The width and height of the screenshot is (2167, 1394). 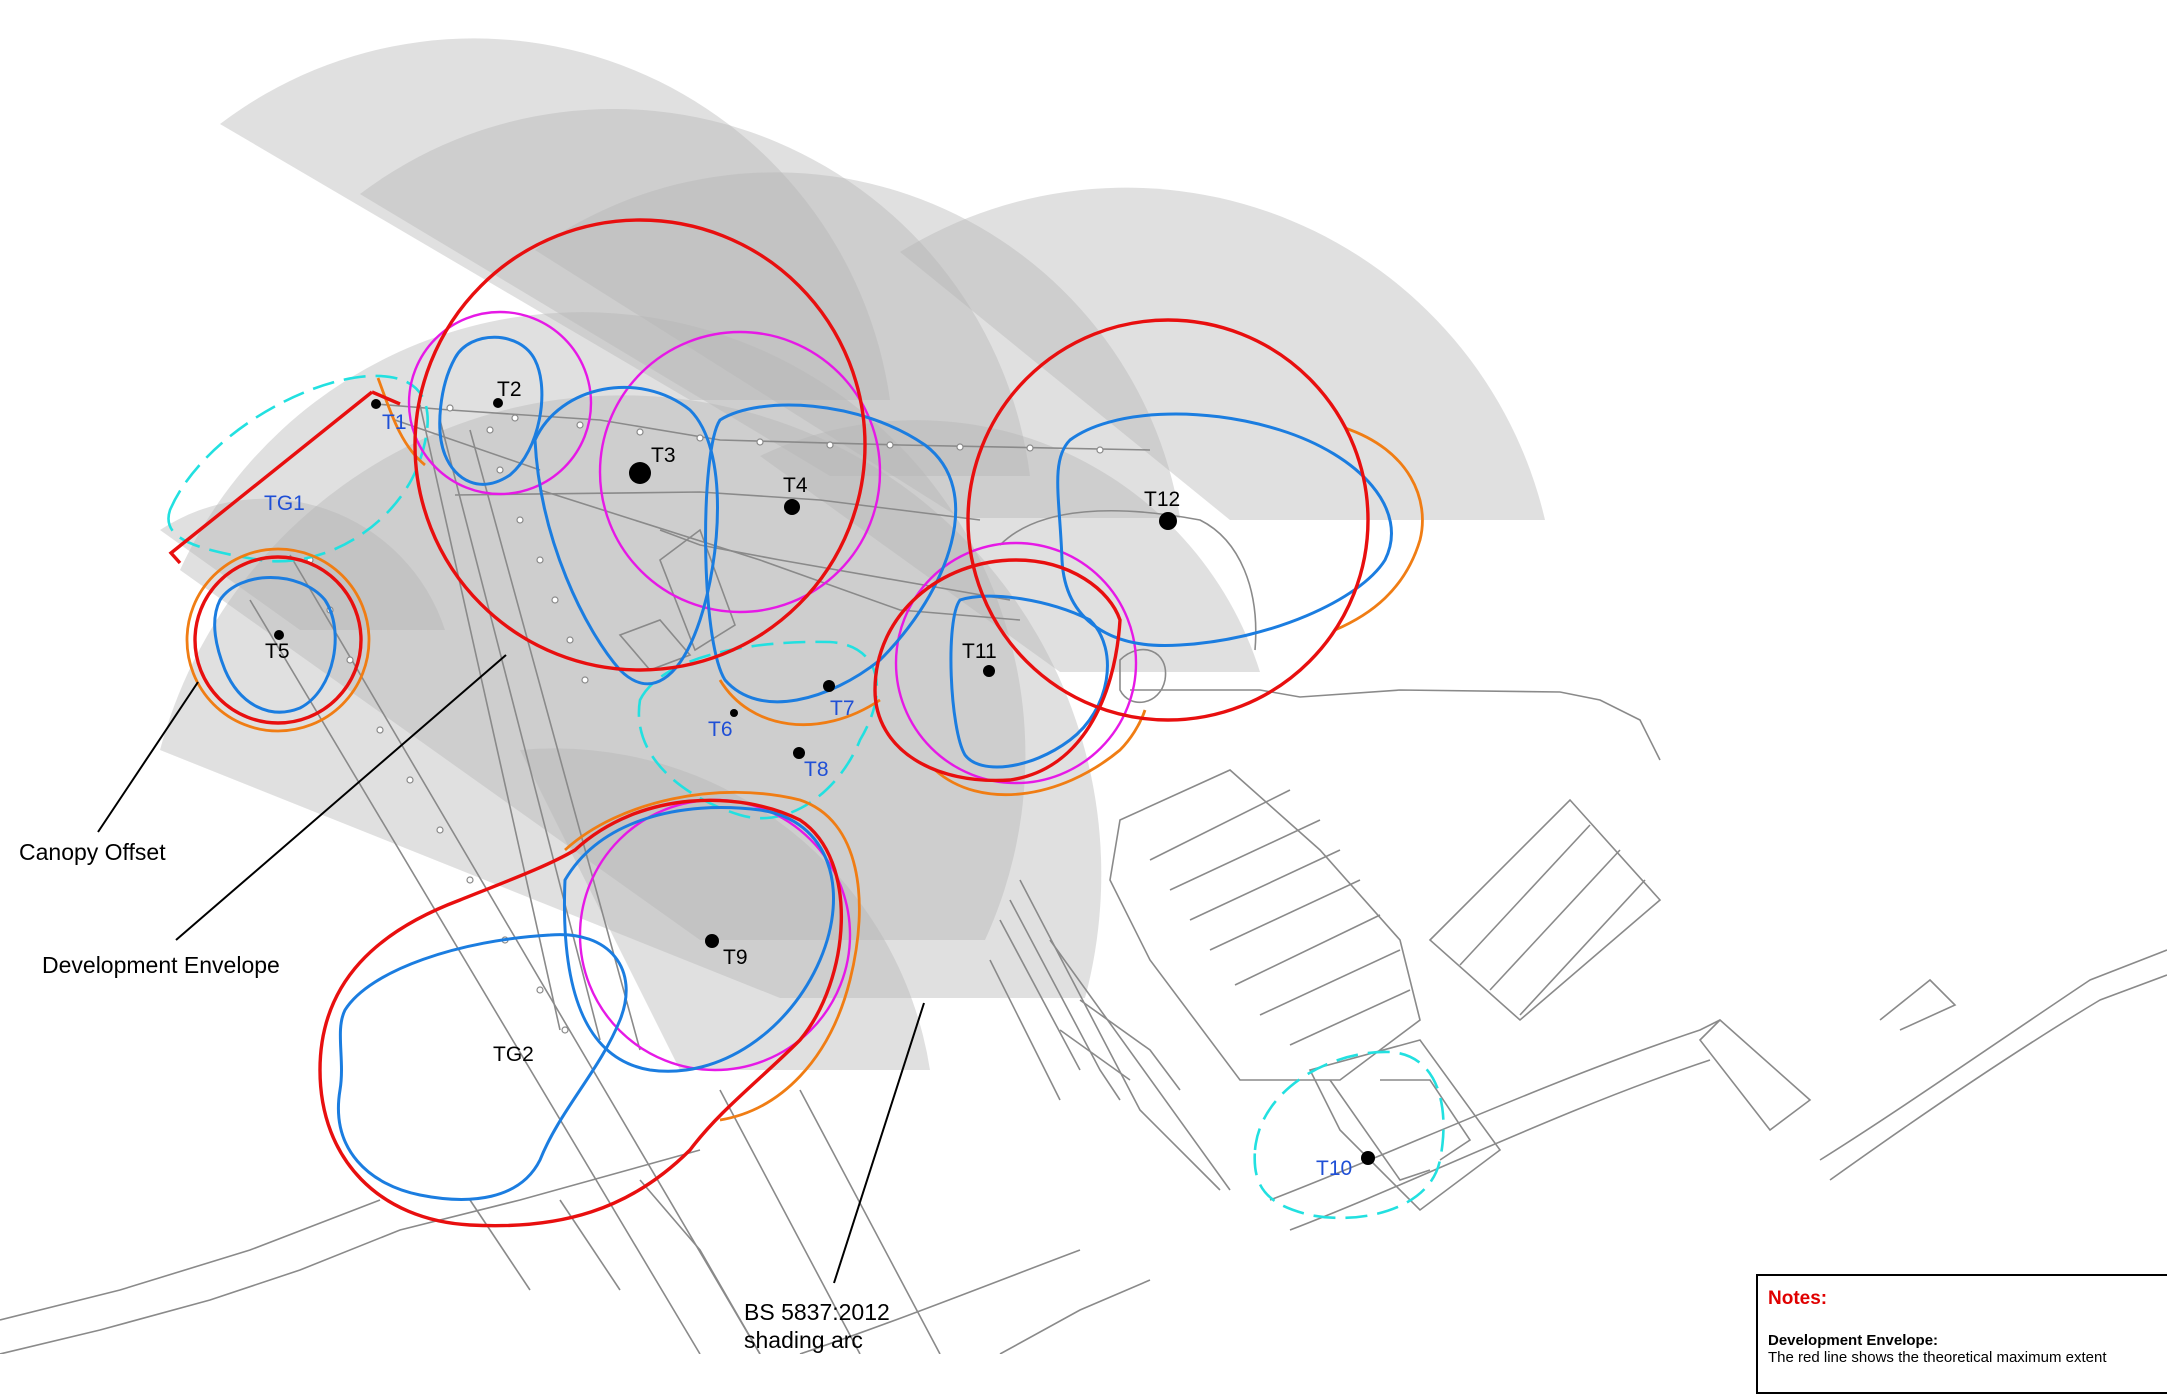 I want to click on rpa-t3, so click(x=626, y=535).